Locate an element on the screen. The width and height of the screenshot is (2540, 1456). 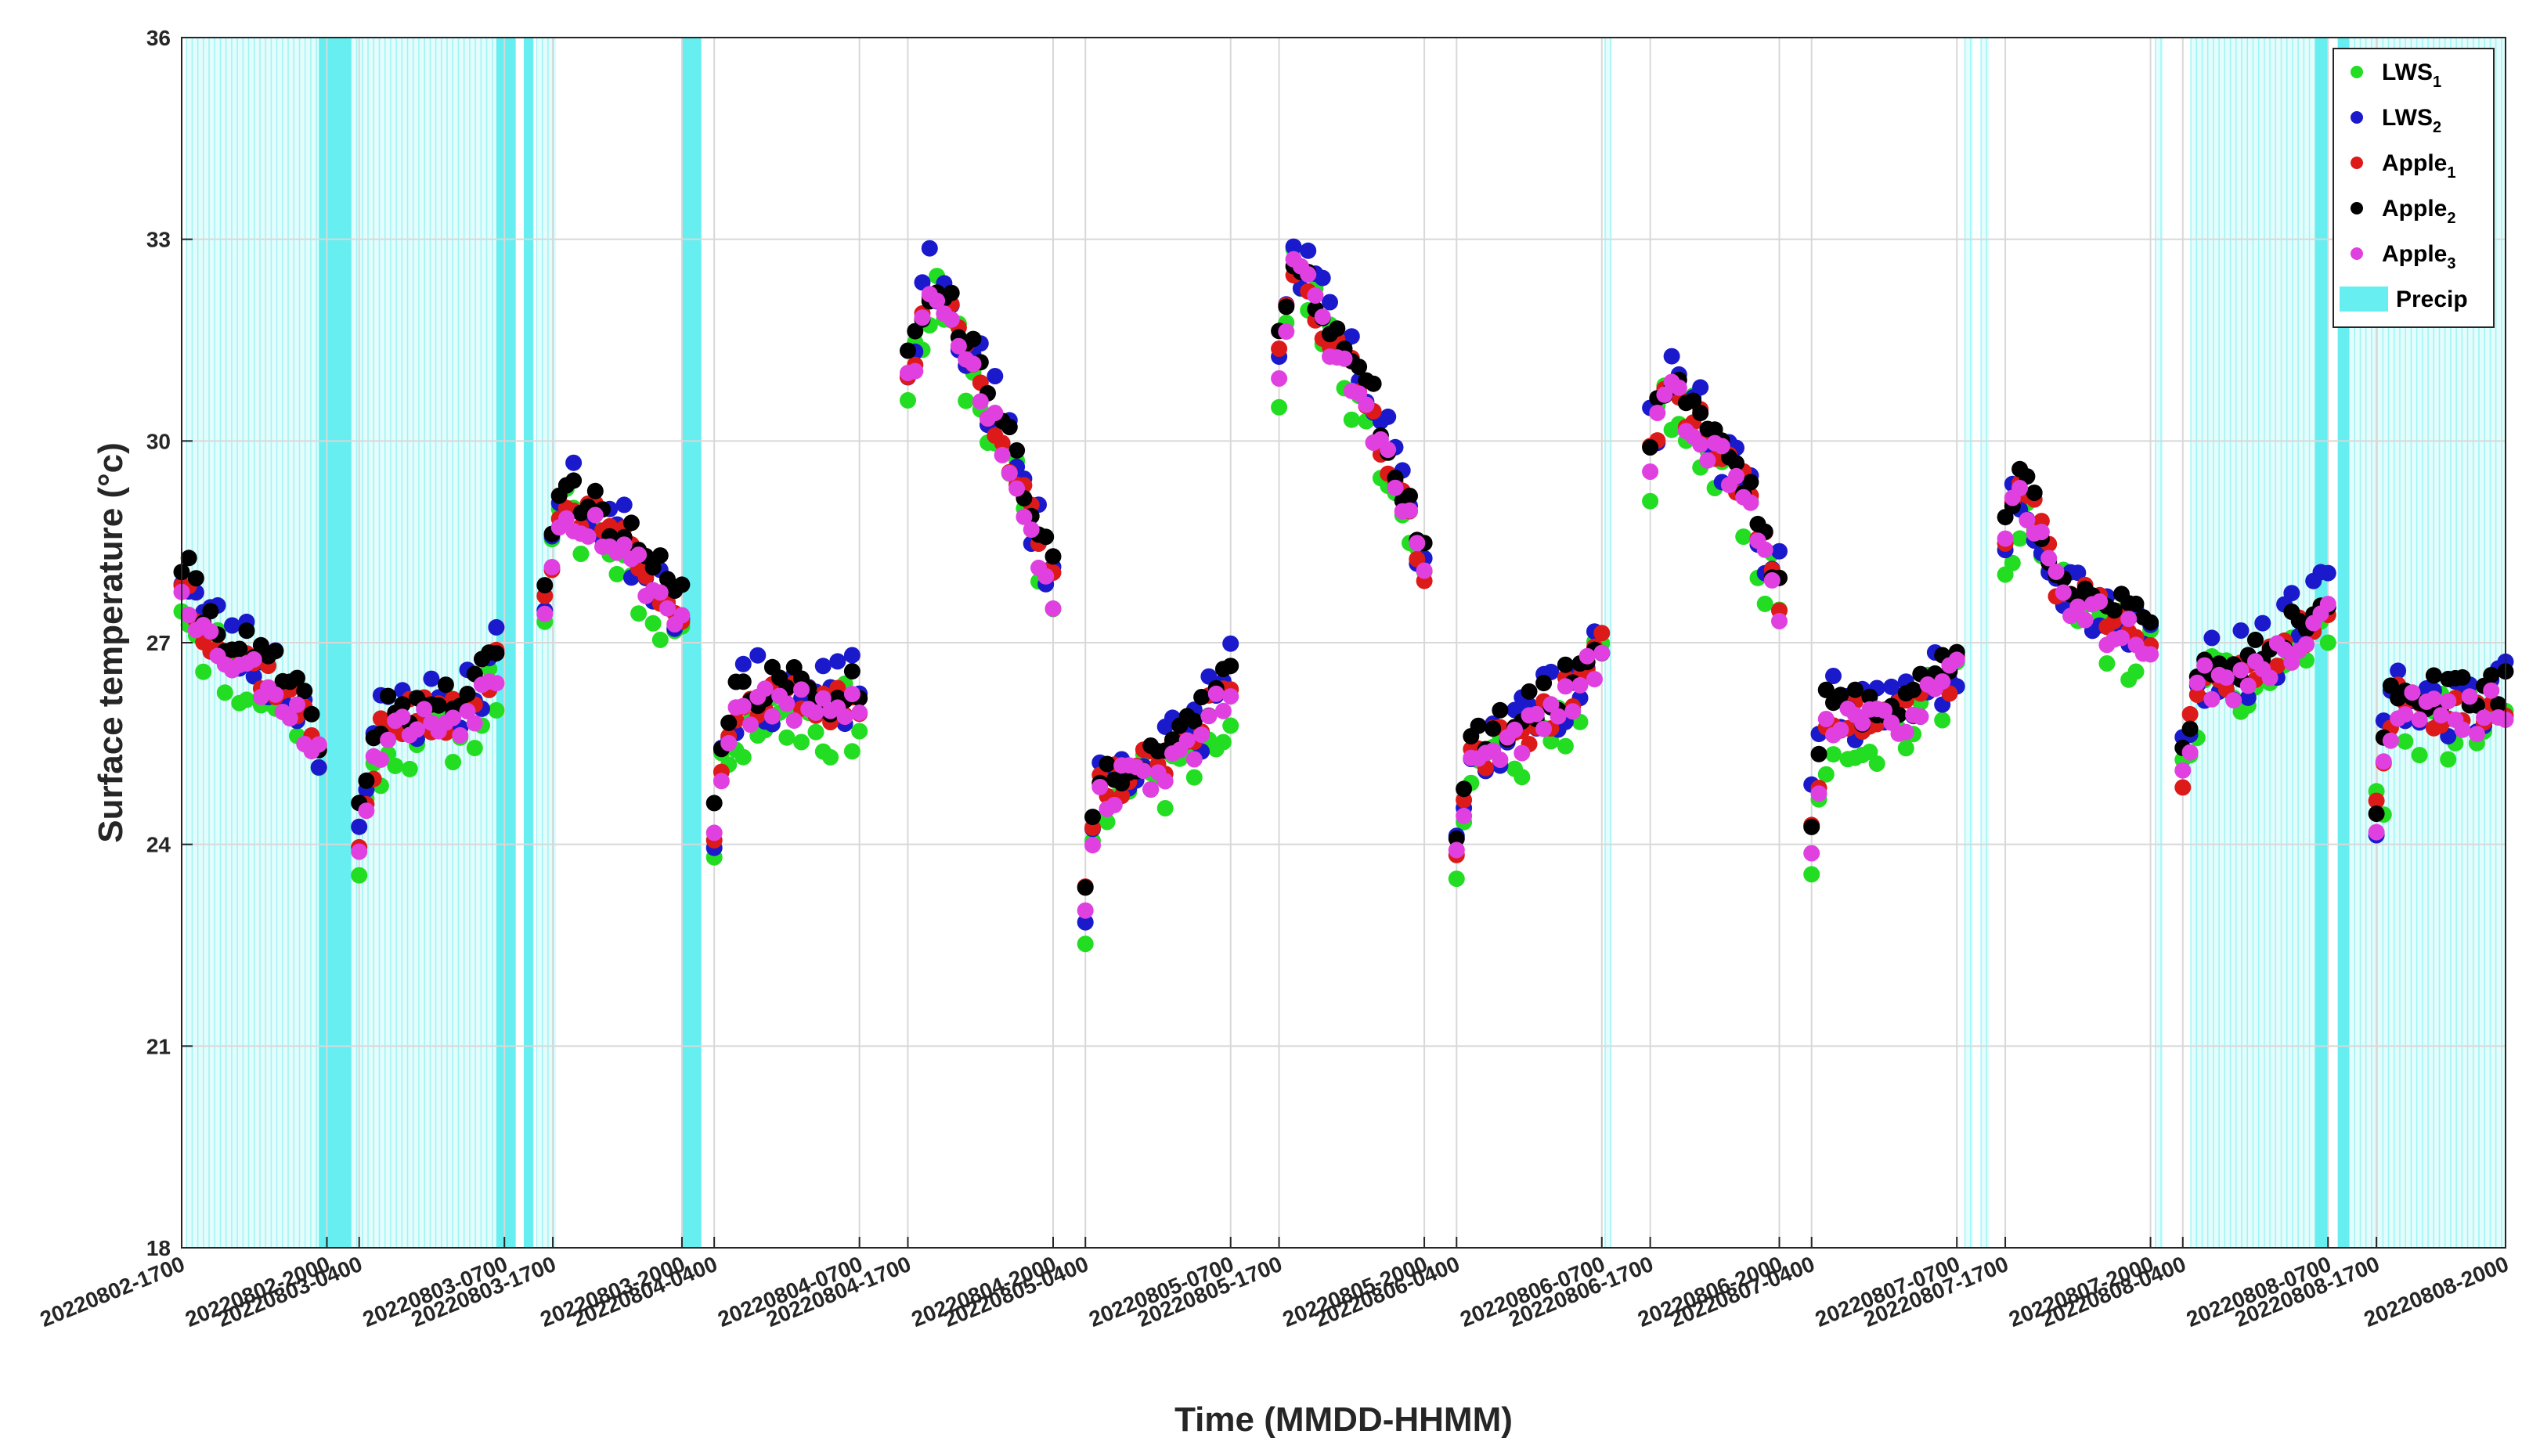
legend-marker-Apple2 is located at coordinates (2357, 208).